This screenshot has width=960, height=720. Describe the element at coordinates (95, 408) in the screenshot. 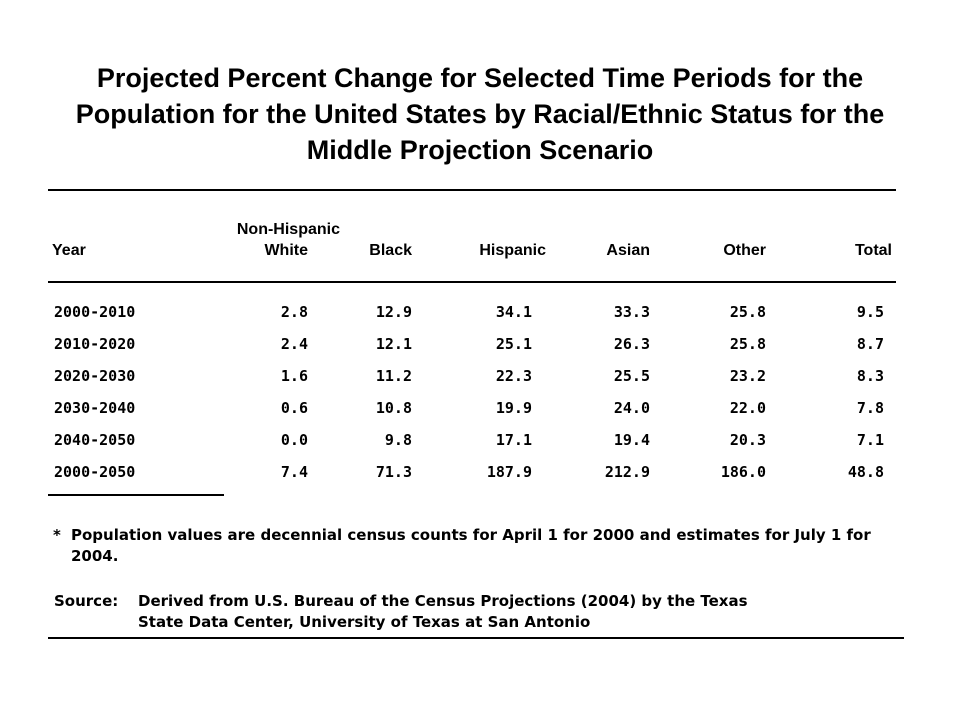

I see `cell-year: 2030-2040` at that location.